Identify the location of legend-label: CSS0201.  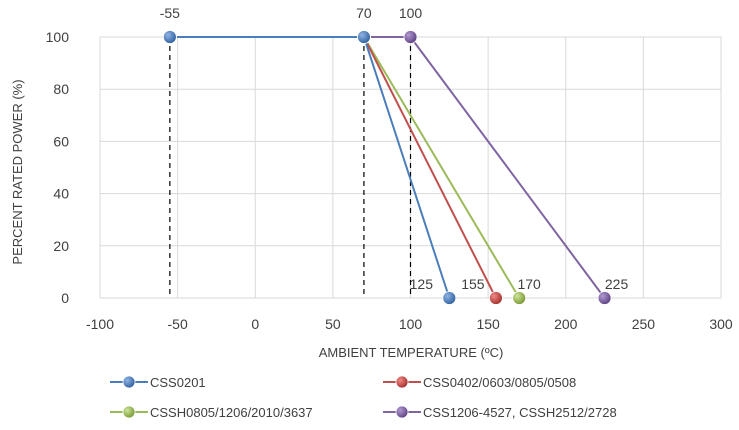
(178, 382).